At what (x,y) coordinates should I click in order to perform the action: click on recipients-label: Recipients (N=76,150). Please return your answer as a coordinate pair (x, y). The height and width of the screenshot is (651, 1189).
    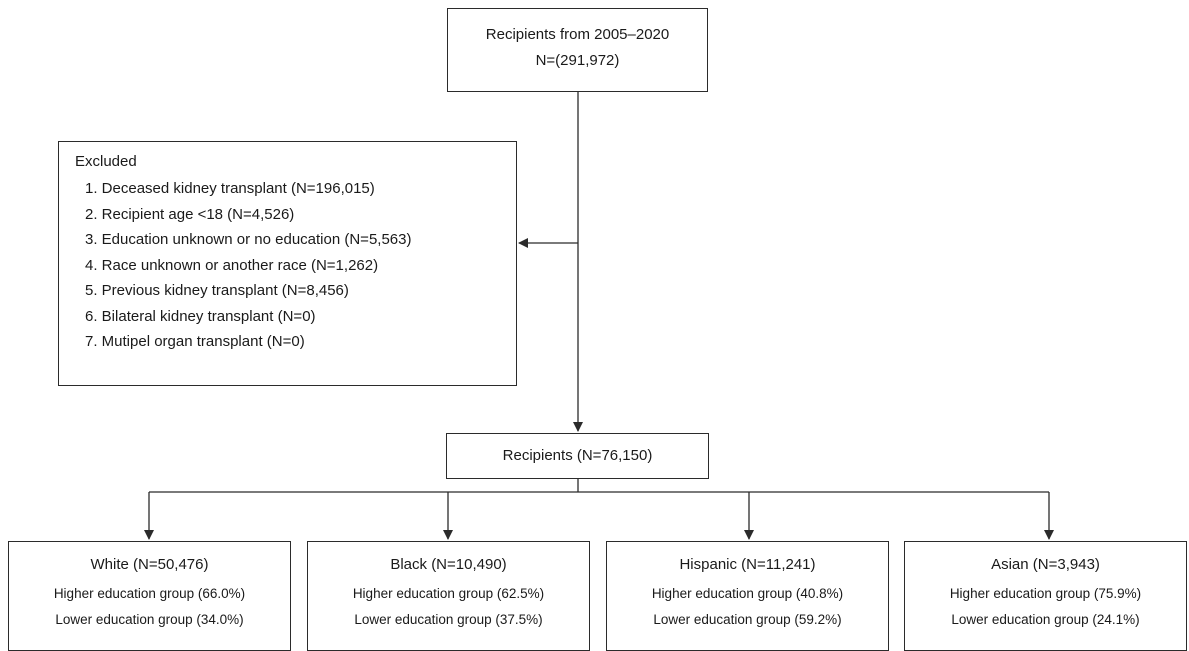
    Looking at the image, I should click on (577, 455).